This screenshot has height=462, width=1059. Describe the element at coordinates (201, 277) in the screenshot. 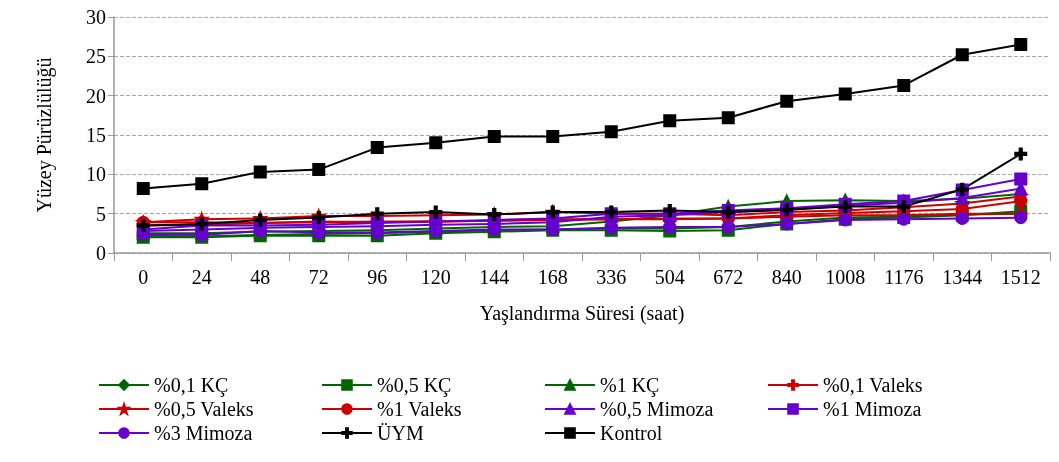

I see `x-tick-label: 24` at that location.